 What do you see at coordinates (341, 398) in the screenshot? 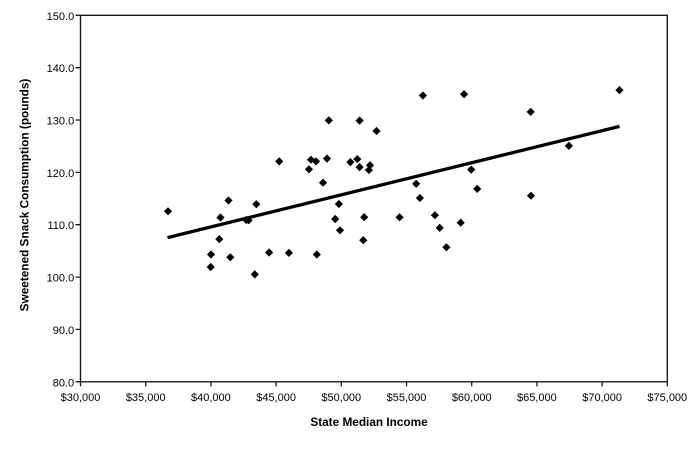
I see `svg-text: $50,000` at bounding box center [341, 398].